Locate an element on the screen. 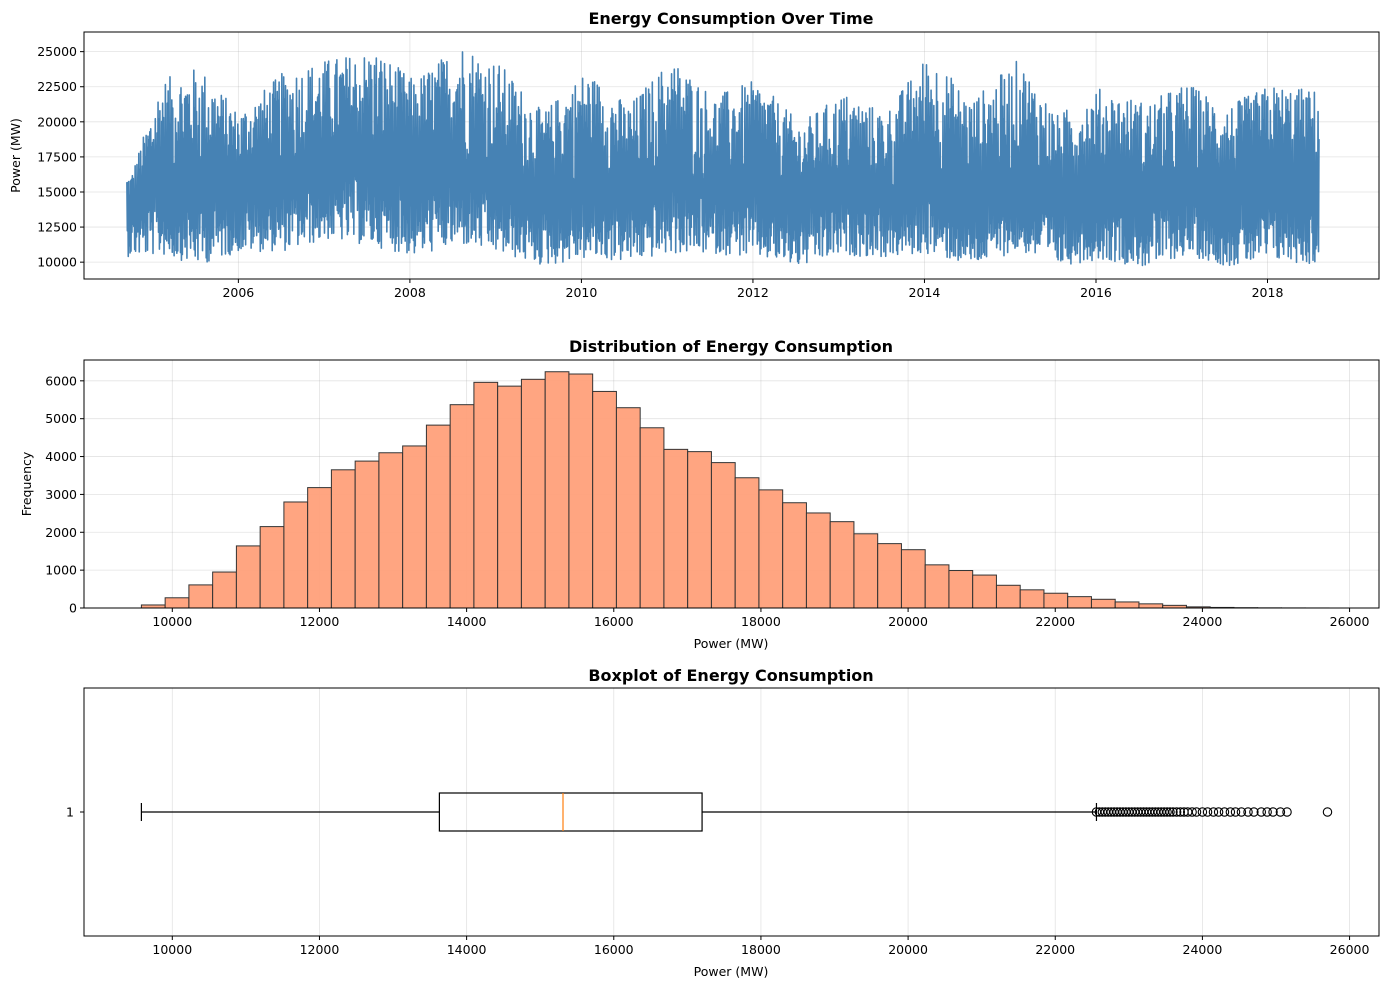  y-tick-label: 20000 is located at coordinates (57, 121).